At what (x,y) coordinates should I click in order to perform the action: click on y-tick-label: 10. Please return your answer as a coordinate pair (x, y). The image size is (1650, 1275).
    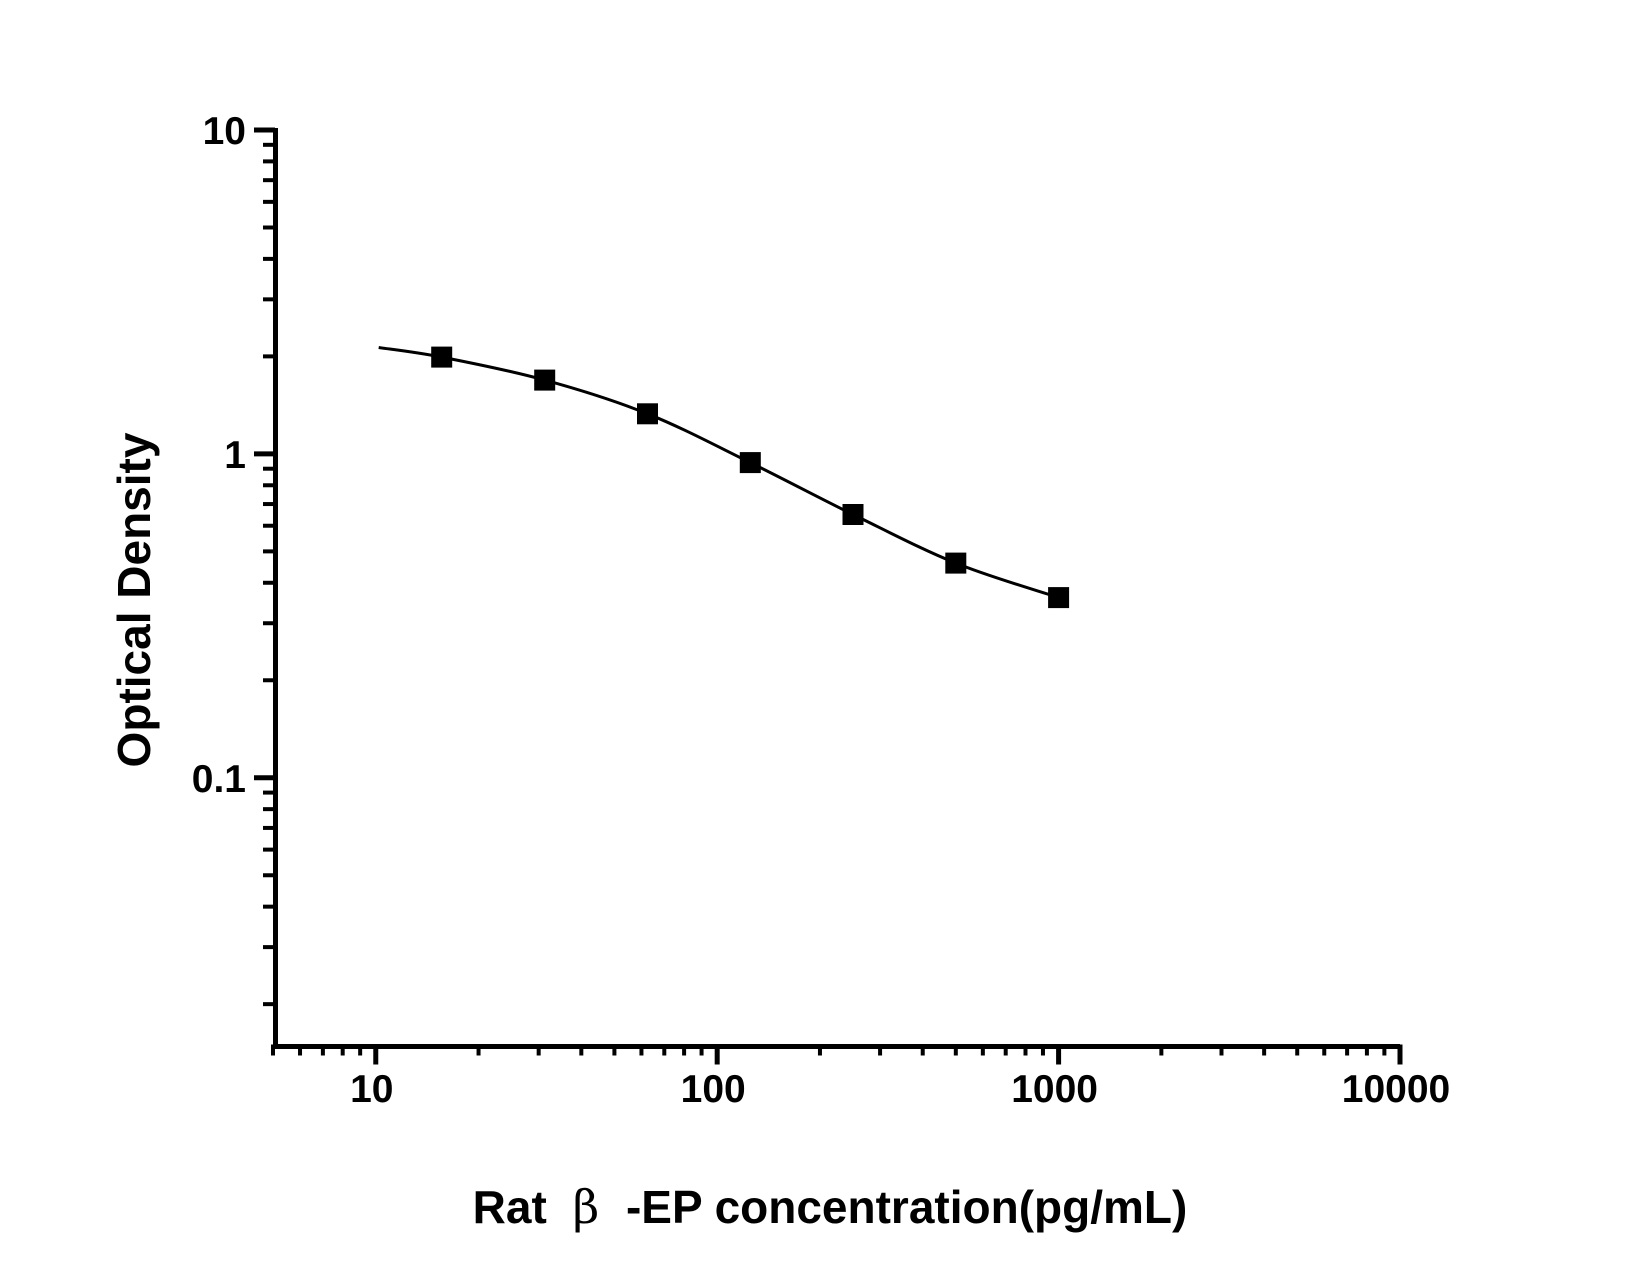
    Looking at the image, I should click on (224, 131).